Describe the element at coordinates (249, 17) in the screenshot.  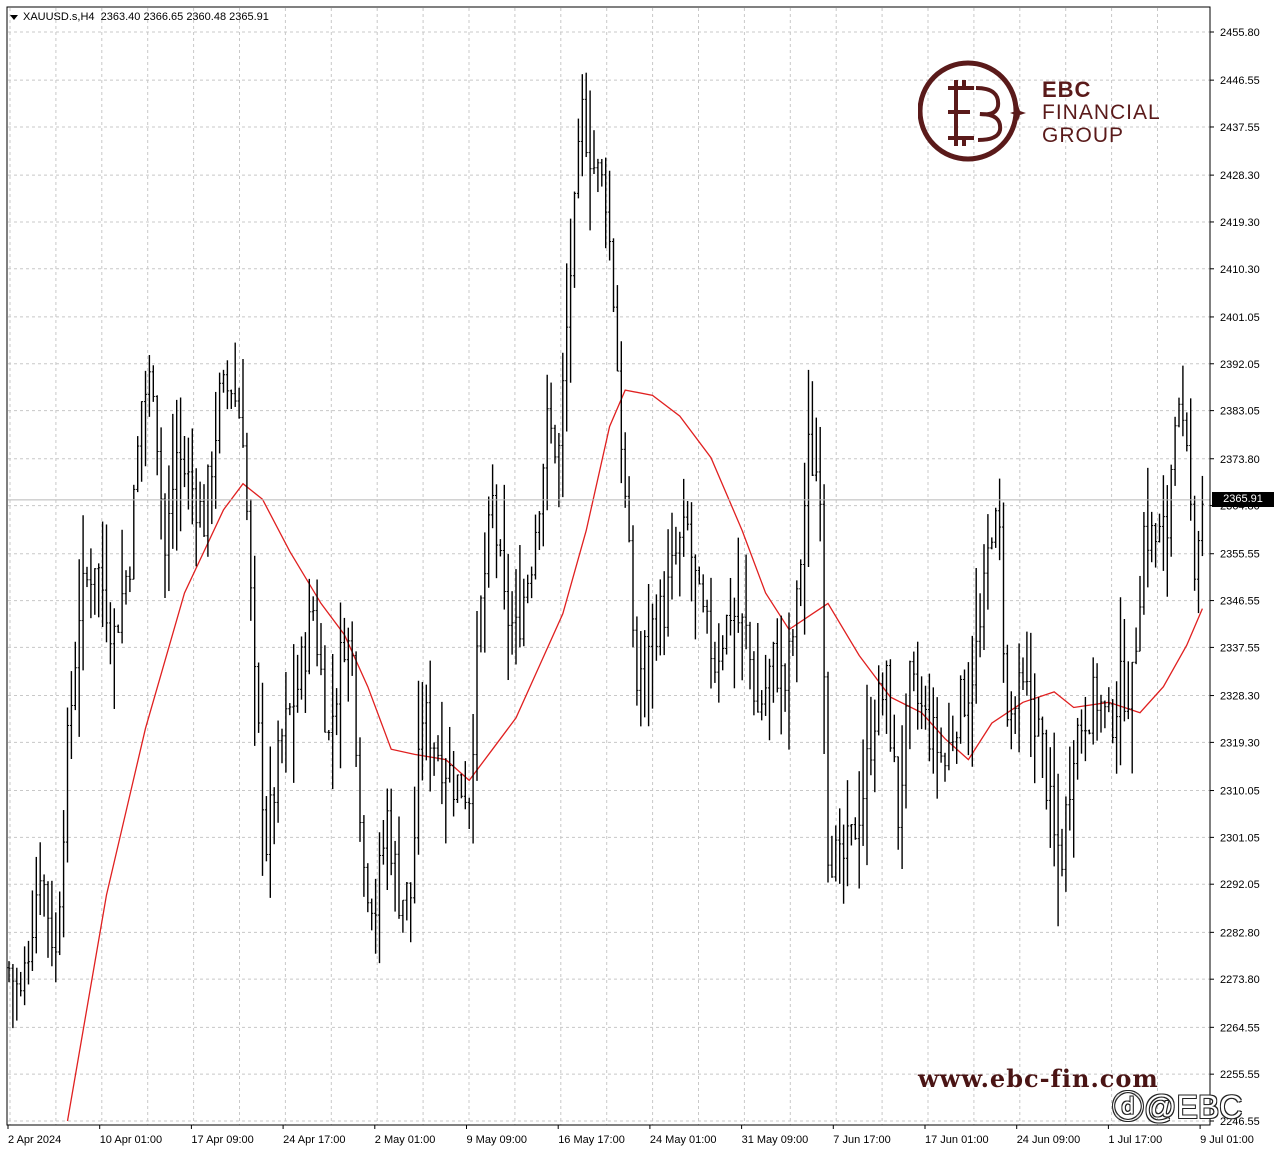
I see `close-value: 2365.91` at that location.